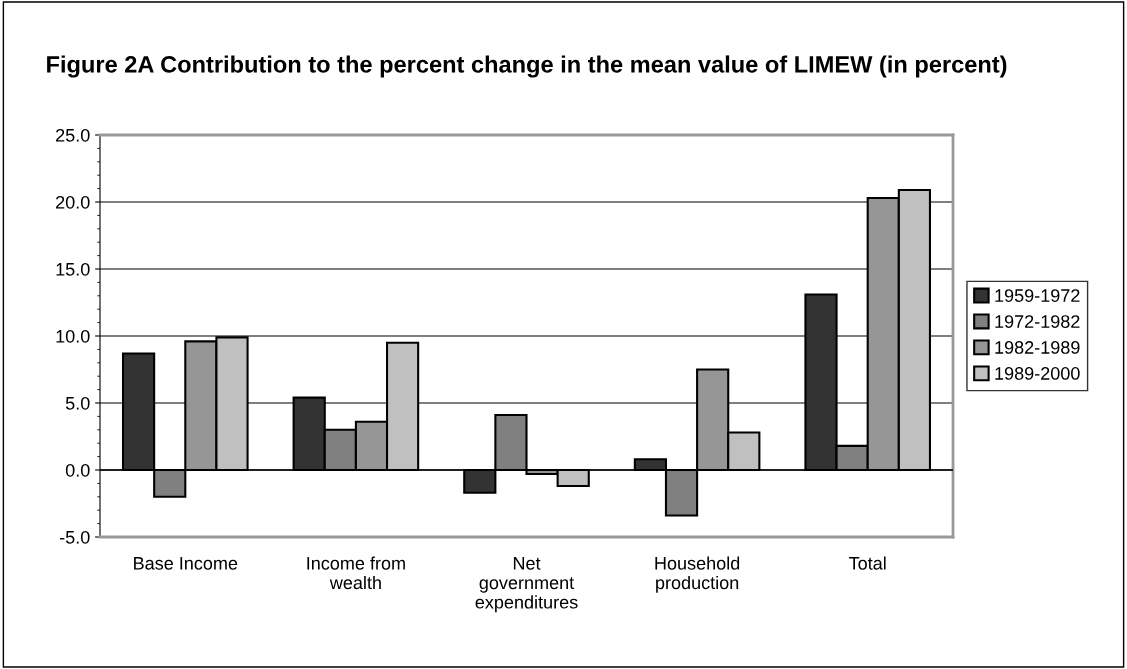  What do you see at coordinates (697, 574) in the screenshot?
I see `x-tick-label: Household production` at bounding box center [697, 574].